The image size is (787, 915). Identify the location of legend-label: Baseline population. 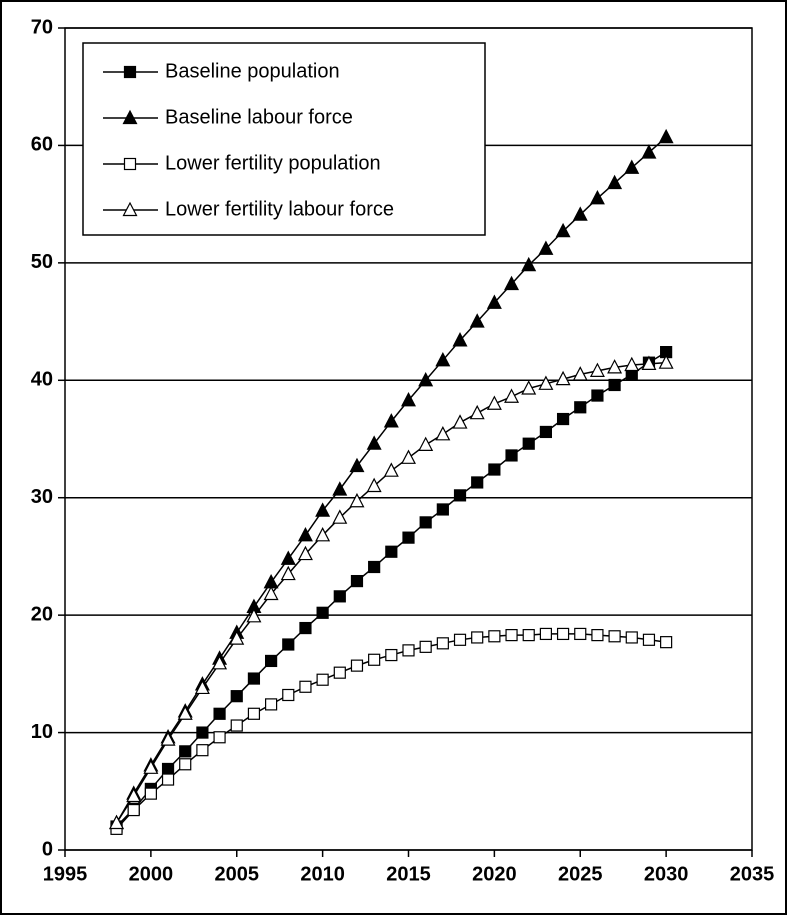
(252, 71).